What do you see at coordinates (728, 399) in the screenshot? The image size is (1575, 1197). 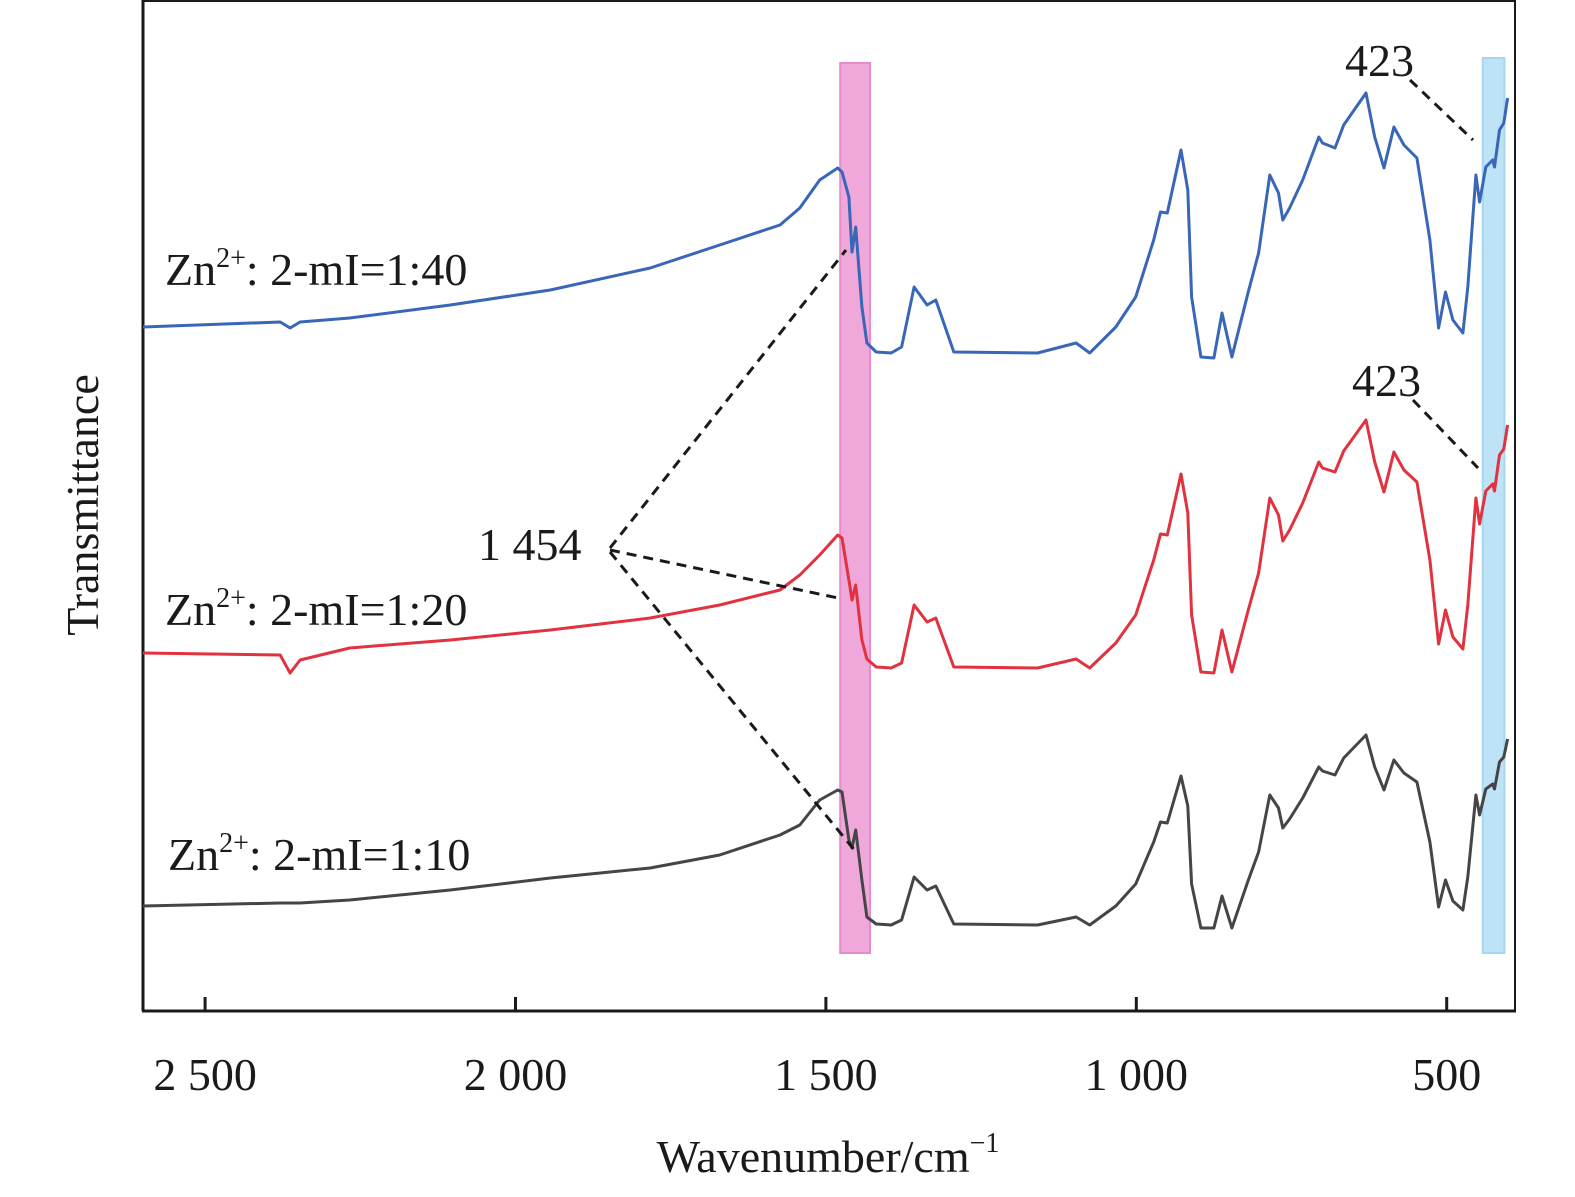 I see `leader-1454-top` at bounding box center [728, 399].